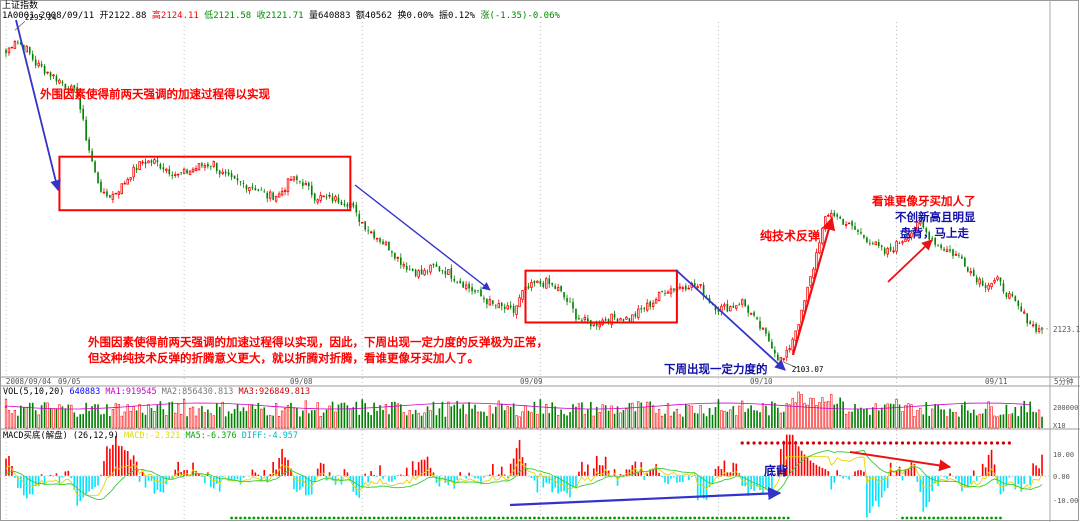  I want to click on macd-scale-label: 0.00, so click(1061, 477).